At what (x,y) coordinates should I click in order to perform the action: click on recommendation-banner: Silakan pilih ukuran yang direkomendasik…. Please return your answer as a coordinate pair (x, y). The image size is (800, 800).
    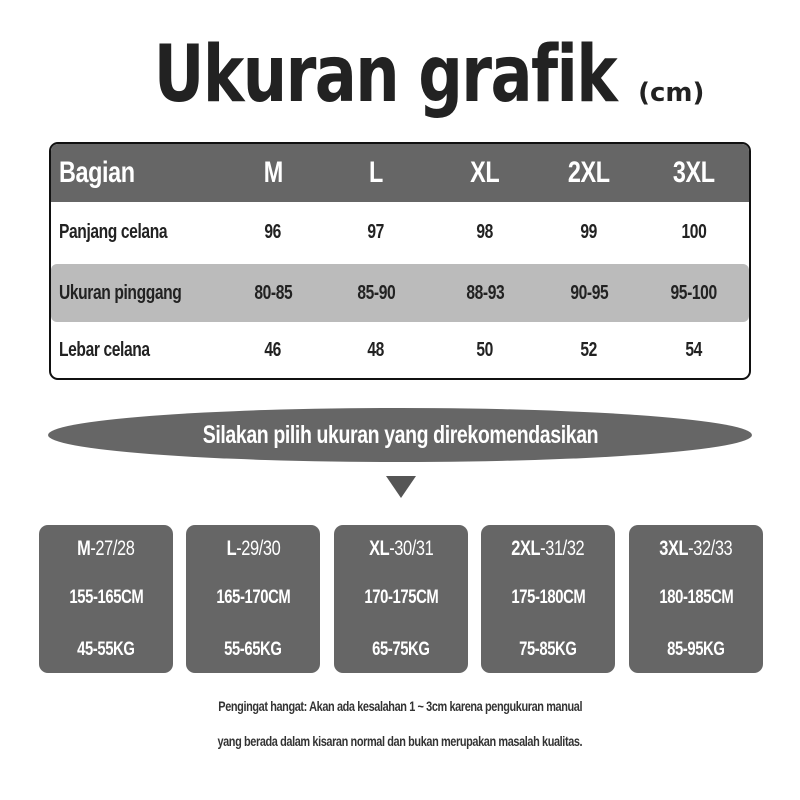
    Looking at the image, I should click on (400, 435).